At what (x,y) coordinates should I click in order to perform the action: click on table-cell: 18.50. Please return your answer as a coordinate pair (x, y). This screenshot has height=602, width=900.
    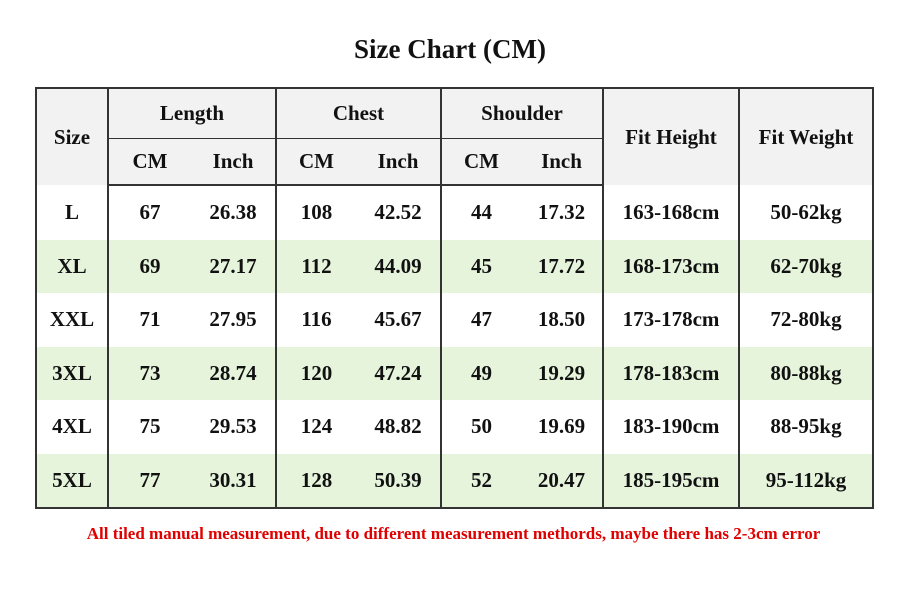
    Looking at the image, I should click on (563, 320).